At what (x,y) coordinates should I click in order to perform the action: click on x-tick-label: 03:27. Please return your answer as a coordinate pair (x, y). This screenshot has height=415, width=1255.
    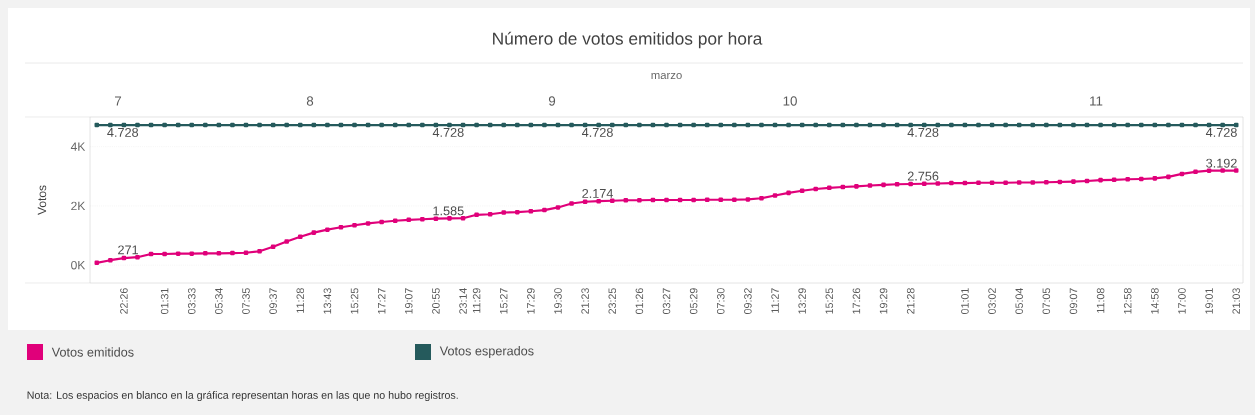
    Looking at the image, I should click on (666, 301).